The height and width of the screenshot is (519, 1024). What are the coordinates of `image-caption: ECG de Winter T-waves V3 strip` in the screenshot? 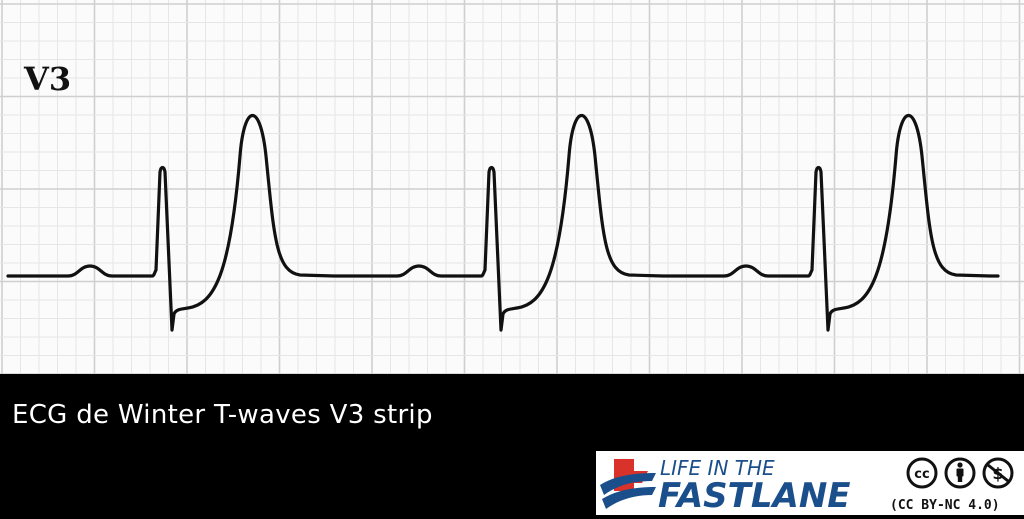 It's located at (222, 415).